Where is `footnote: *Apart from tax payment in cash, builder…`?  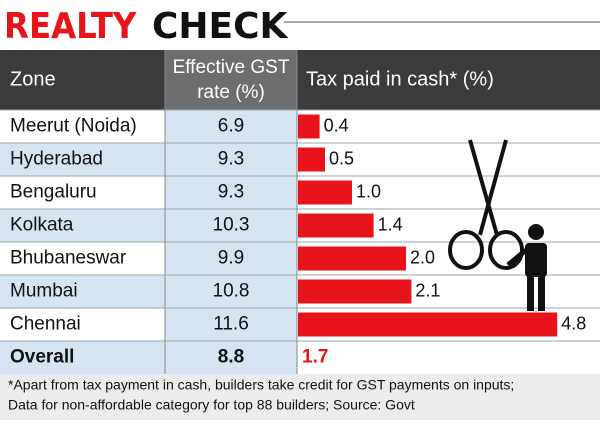
footnote: *Apart from tax payment in cash, builder… is located at coordinates (261, 385).